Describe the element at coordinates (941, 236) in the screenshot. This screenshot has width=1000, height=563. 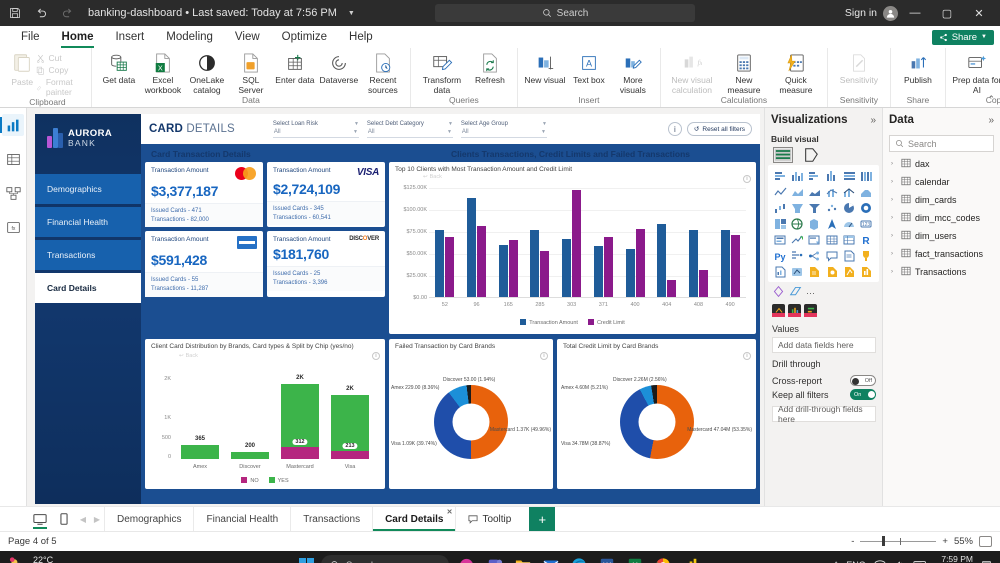
I see `data-table-item-dim_users: › dim_users` at that location.